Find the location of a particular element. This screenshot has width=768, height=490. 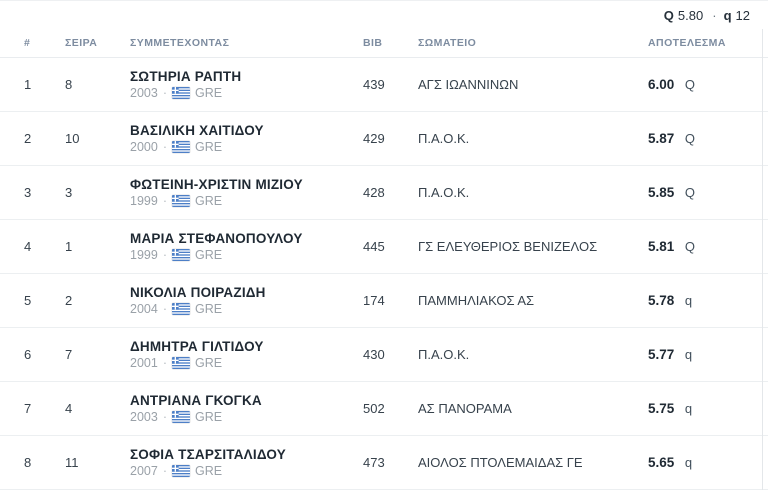

table-row: 1 8 ΣΩΤΗΡΙΑ ΡΑΠΤΗ 2003 · is located at coordinates (384, 85).